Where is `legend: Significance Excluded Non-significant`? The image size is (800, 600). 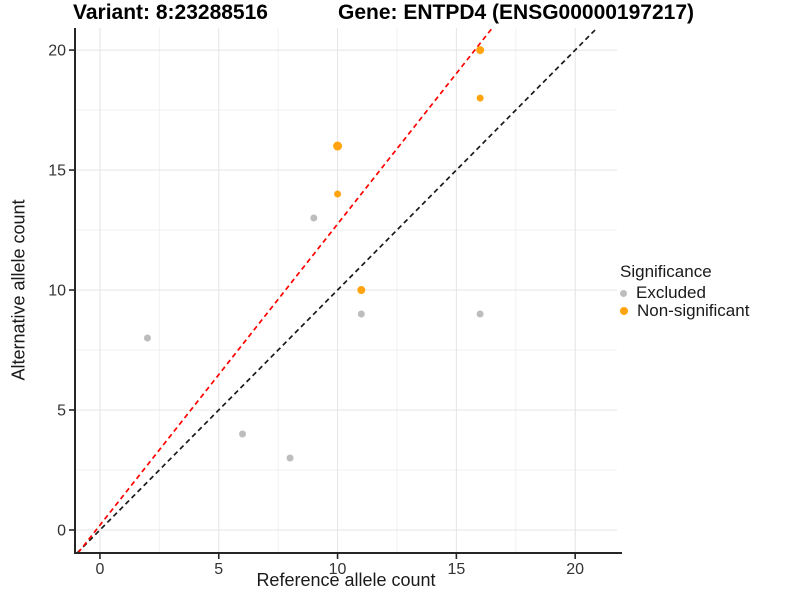 legend: Significance Excluded Non-significant is located at coordinates (684, 291).